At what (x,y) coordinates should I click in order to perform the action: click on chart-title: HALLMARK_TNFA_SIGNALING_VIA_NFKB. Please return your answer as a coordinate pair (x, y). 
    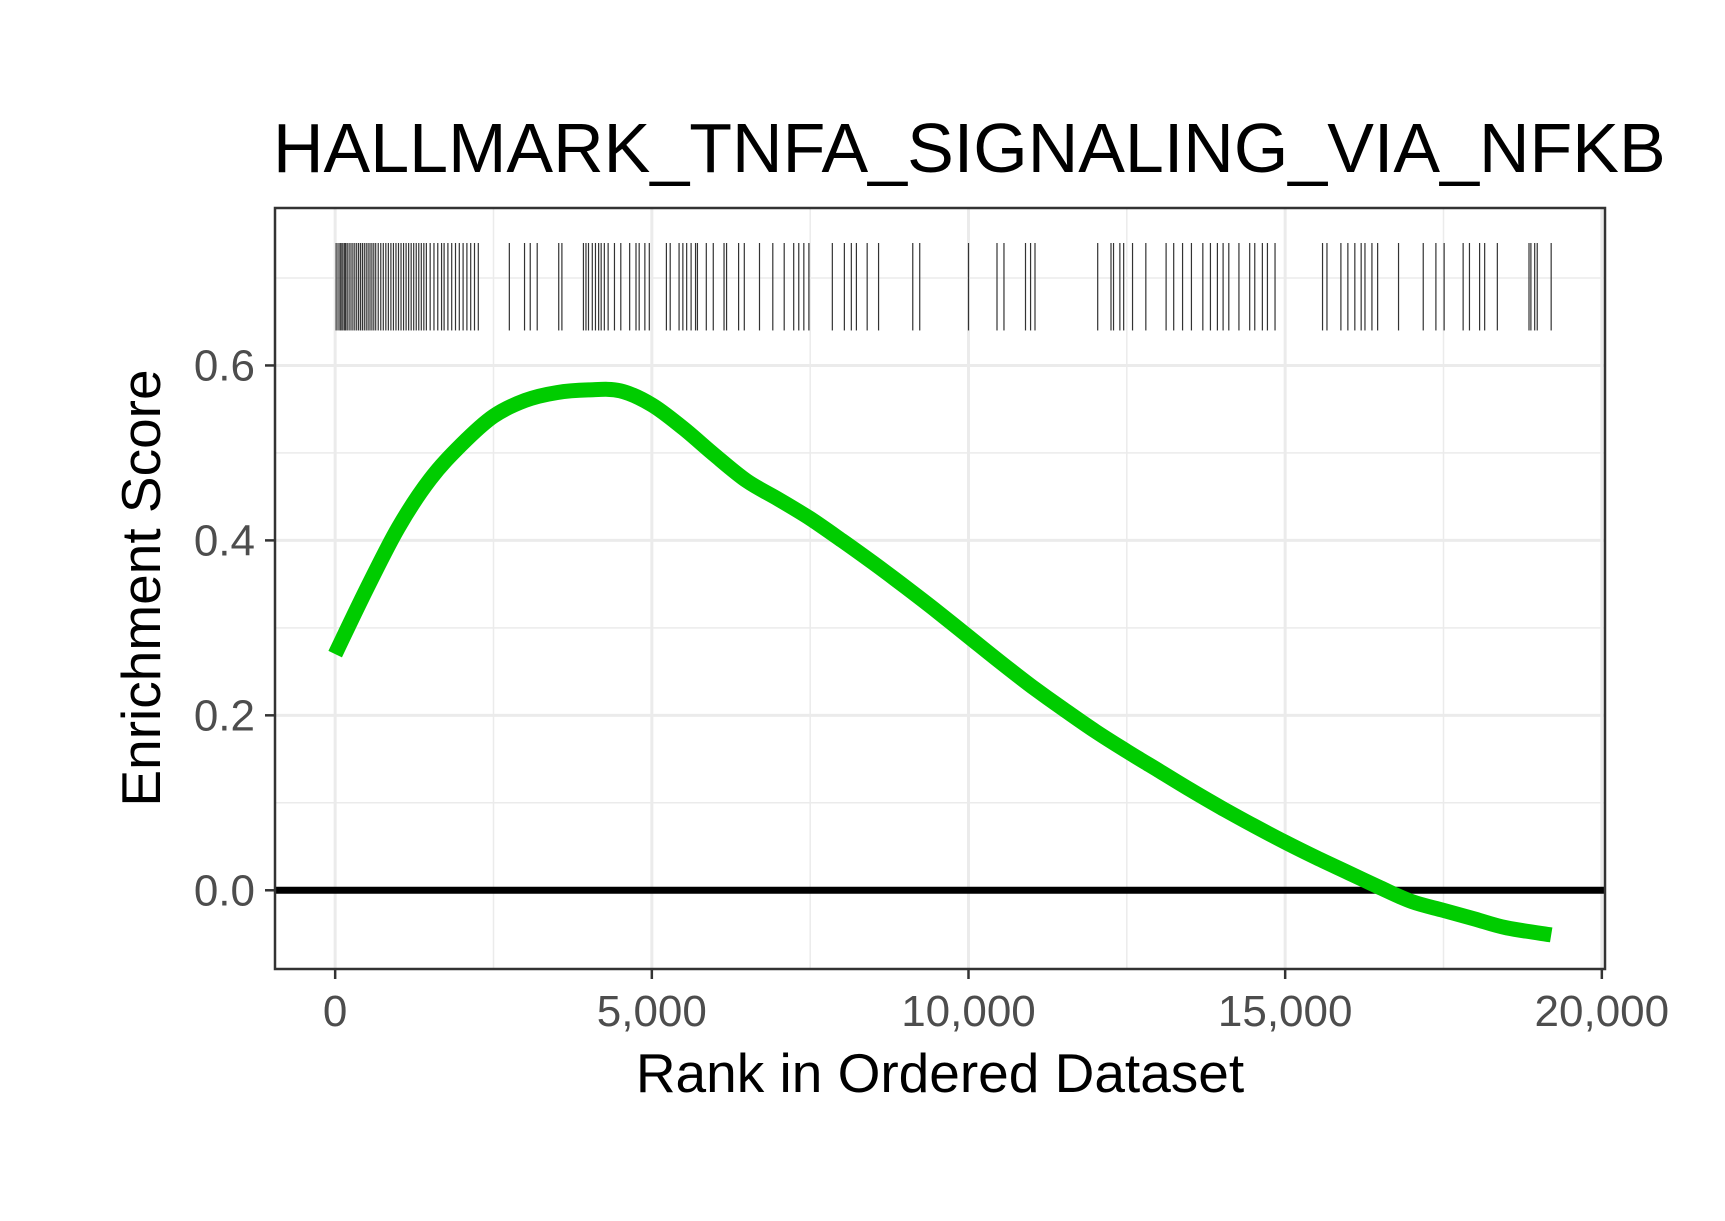
    Looking at the image, I should click on (969, 148).